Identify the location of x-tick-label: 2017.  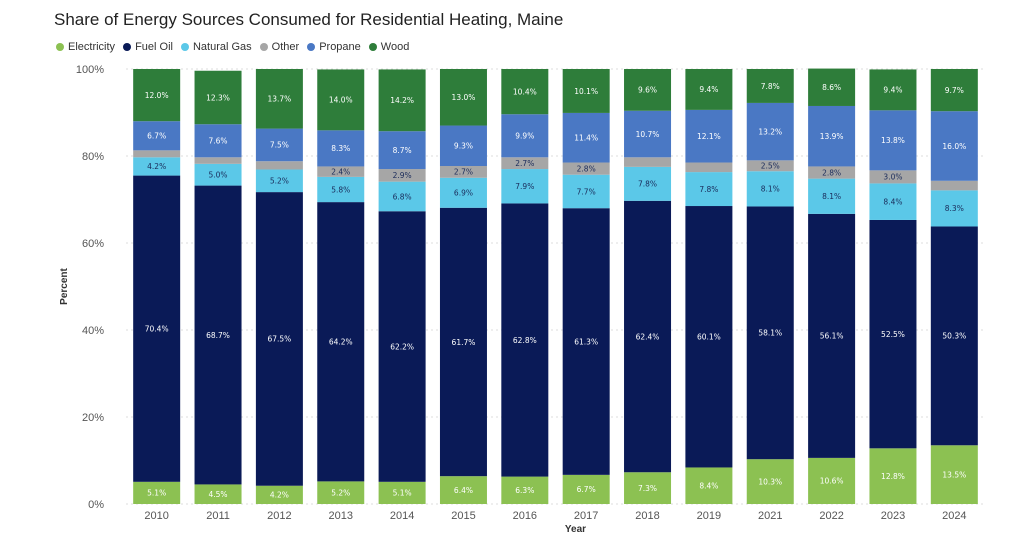
(586, 516).